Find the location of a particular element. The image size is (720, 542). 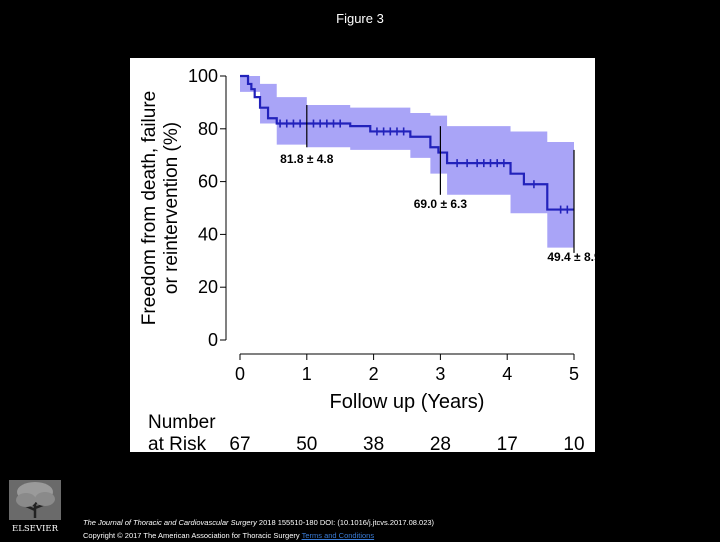

terms-link: Terms and Conditions is located at coordinates (338, 535).